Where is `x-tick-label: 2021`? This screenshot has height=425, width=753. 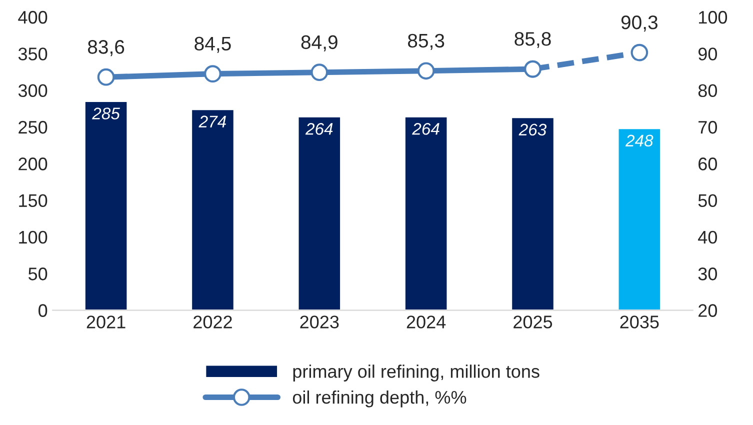
x-tick-label: 2021 is located at coordinates (106, 322).